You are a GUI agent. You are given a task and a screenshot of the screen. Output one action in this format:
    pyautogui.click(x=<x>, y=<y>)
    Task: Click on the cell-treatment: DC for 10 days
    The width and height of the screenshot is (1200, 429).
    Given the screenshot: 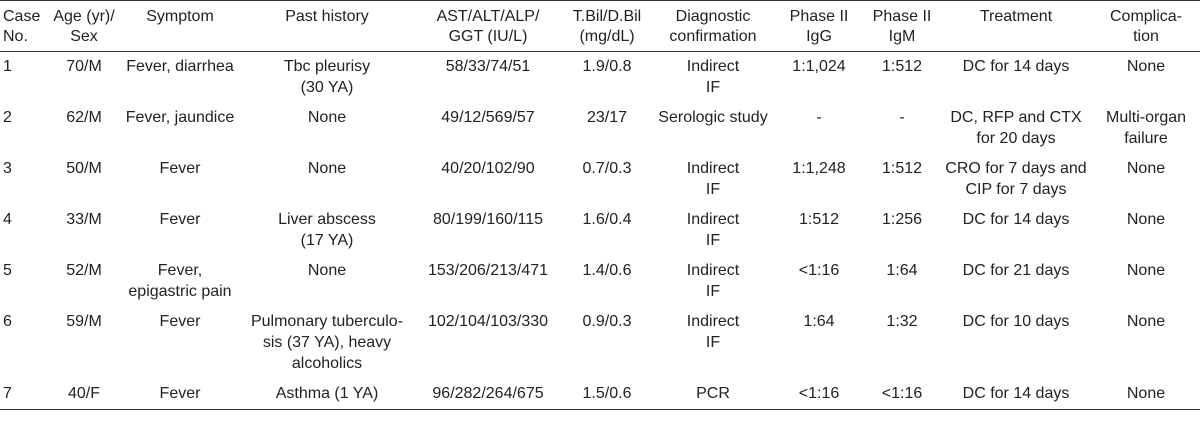 What is the action you would take?
    pyautogui.click(x=1016, y=321)
    